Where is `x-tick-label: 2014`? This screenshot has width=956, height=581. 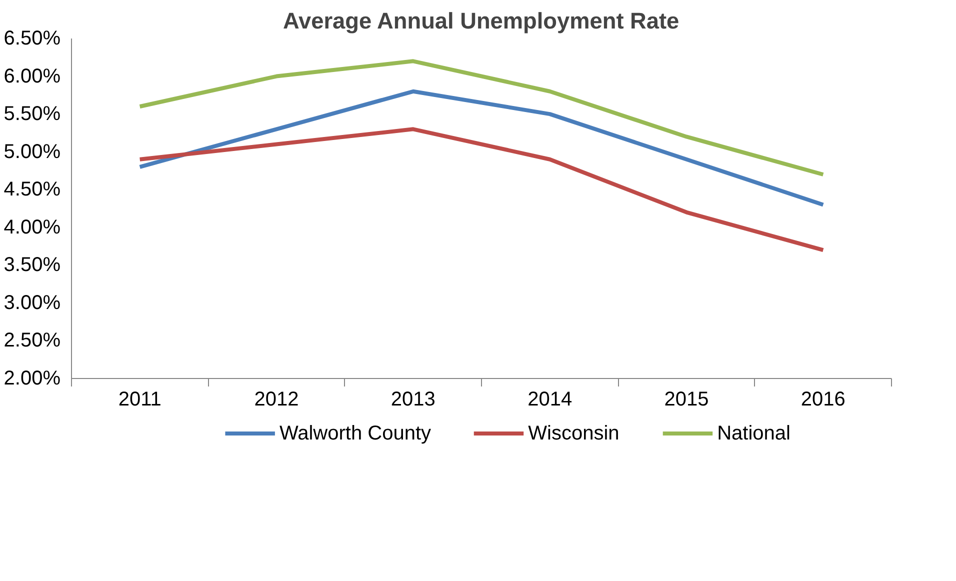 x-tick-label: 2014 is located at coordinates (550, 399).